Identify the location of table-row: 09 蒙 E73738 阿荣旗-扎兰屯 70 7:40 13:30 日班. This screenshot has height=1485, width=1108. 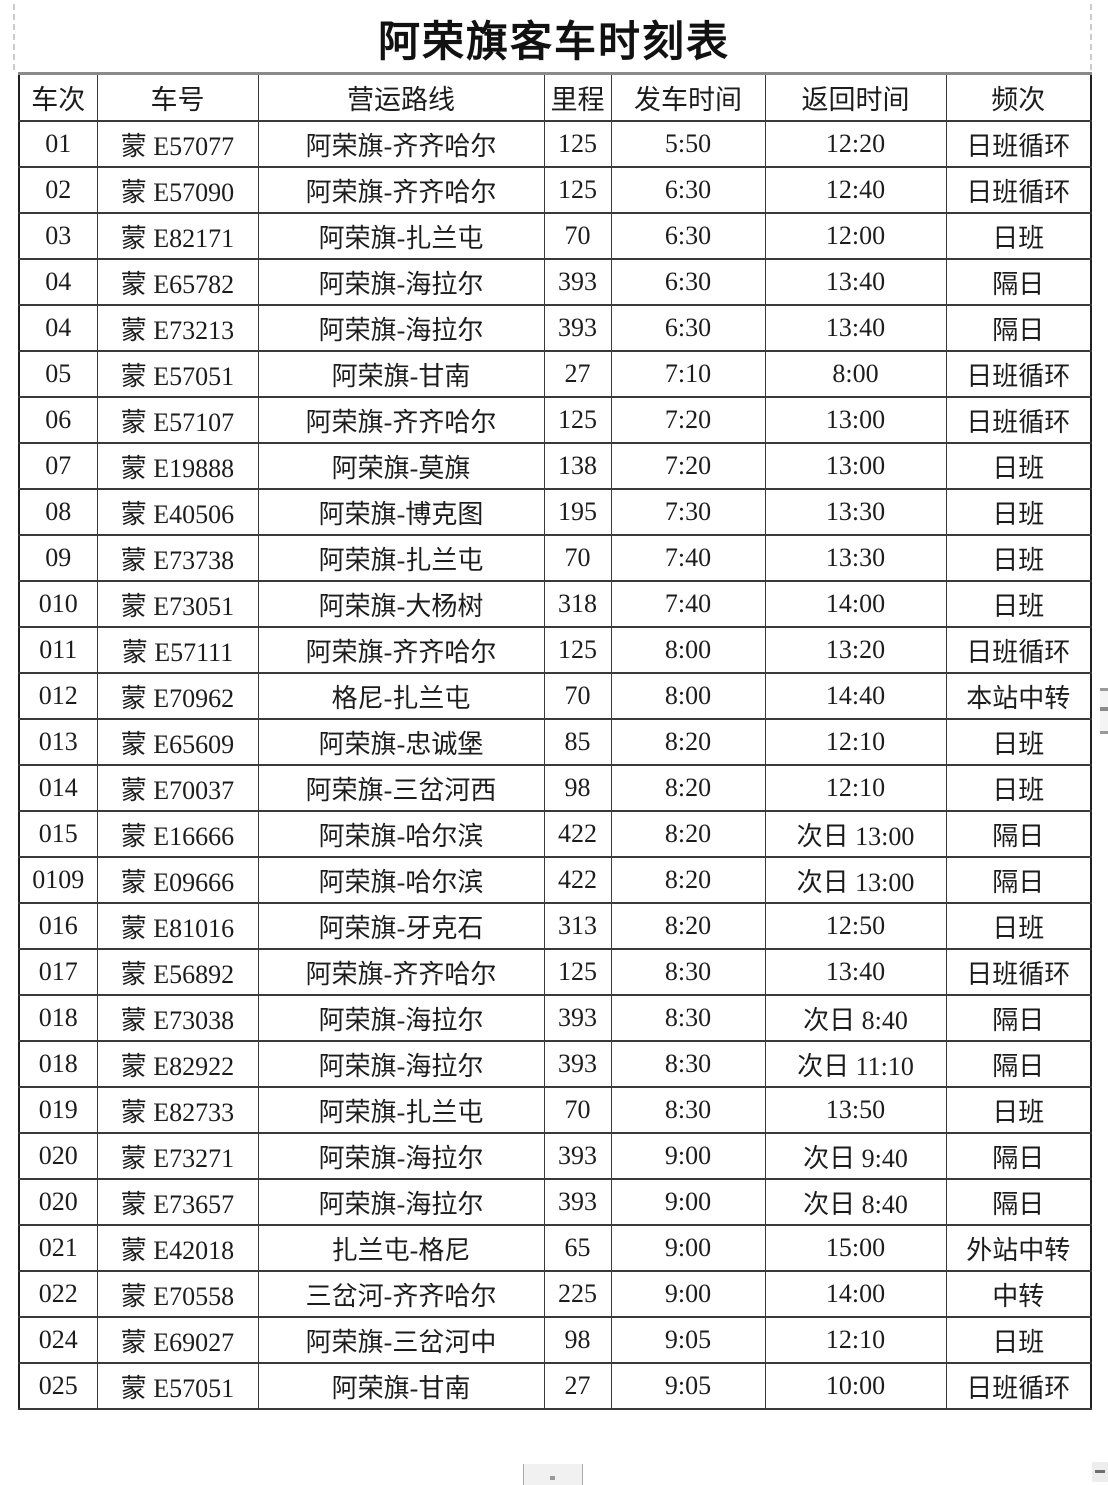
(555, 558).